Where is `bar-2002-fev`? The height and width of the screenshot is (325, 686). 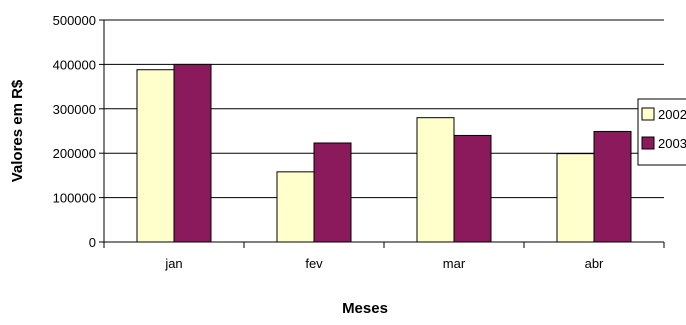
bar-2002-fev is located at coordinates (295, 207).